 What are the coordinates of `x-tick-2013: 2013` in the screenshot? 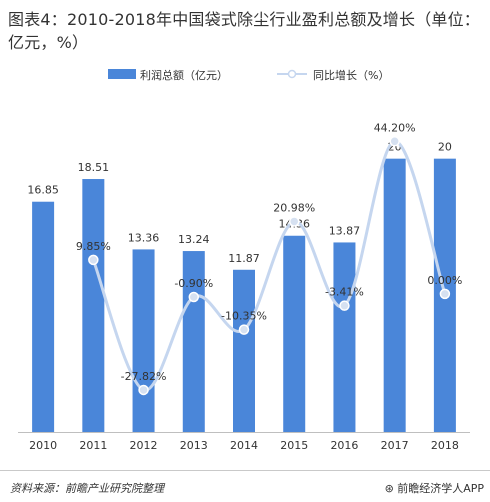 It's located at (194, 445).